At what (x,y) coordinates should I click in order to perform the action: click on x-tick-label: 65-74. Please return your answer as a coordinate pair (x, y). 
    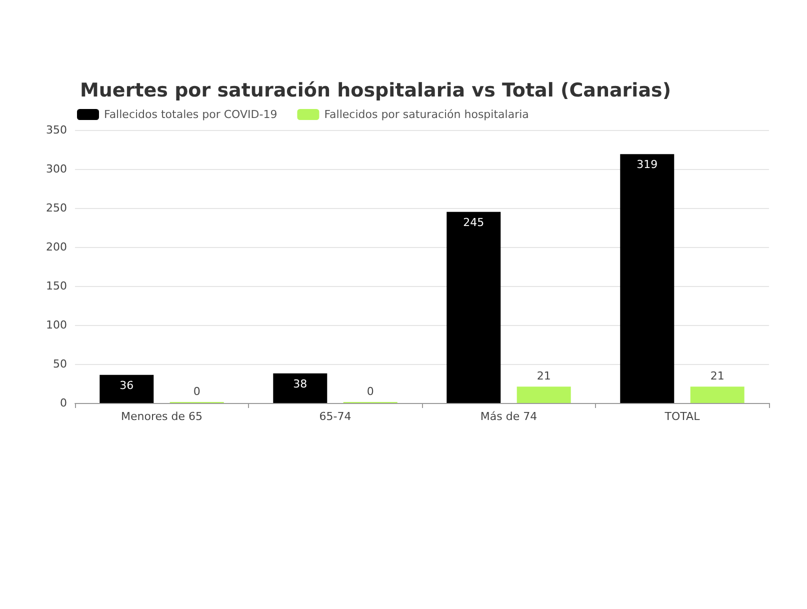
    Looking at the image, I should click on (335, 416).